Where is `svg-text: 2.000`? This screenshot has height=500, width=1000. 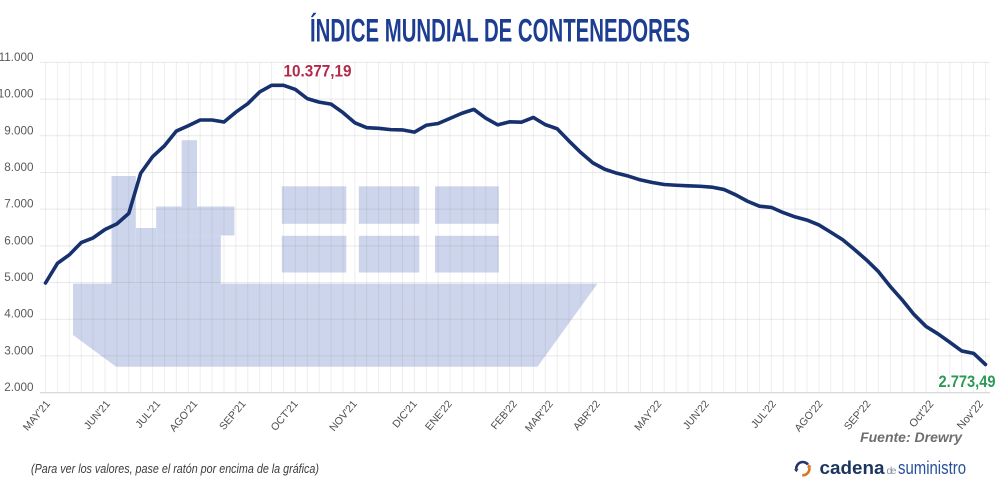
svg-text: 2.000 is located at coordinates (19, 387).